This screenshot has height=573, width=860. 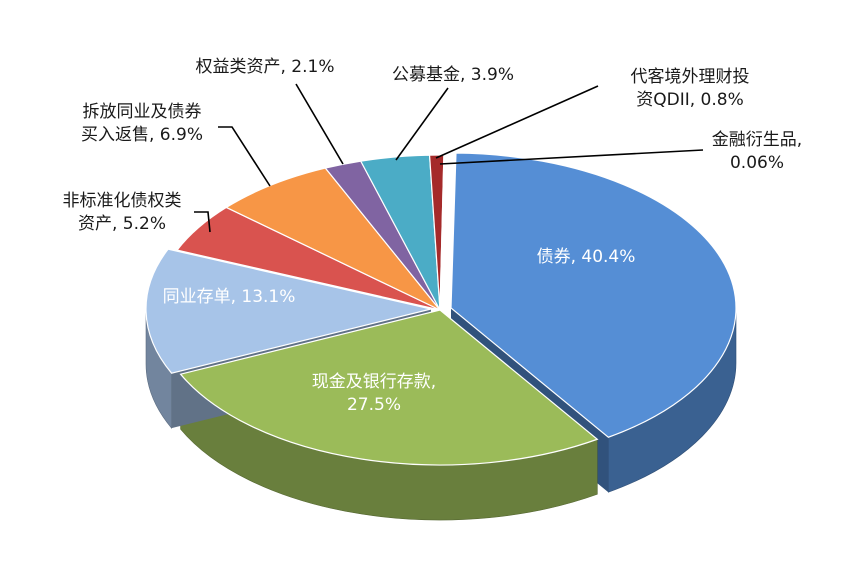 I want to click on data-label-0: 债券, 40.4%, so click(x=586, y=257).